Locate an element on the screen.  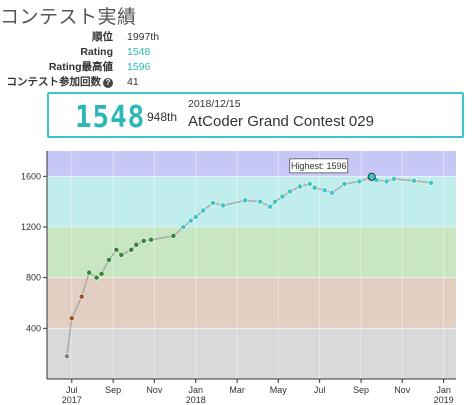
highest-label: Rating最高値 is located at coordinates (80, 67).